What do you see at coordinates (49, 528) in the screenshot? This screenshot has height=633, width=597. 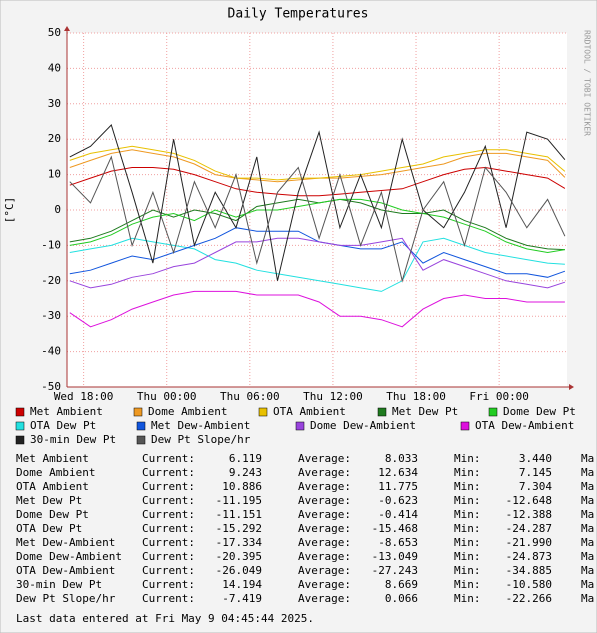 I see `stat-name: OTA Dew Pt` at bounding box center [49, 528].